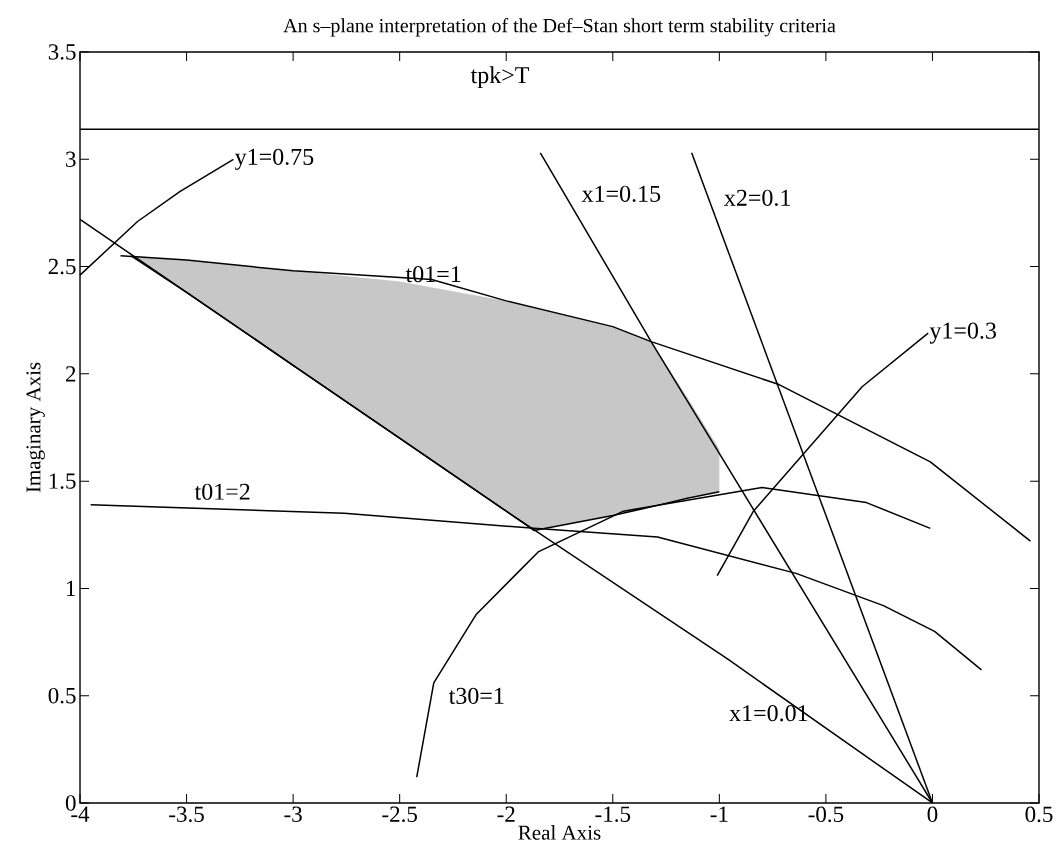 The height and width of the screenshot is (858, 1062). What do you see at coordinates (932, 814) in the screenshot?
I see `x-tick-label: 0` at bounding box center [932, 814].